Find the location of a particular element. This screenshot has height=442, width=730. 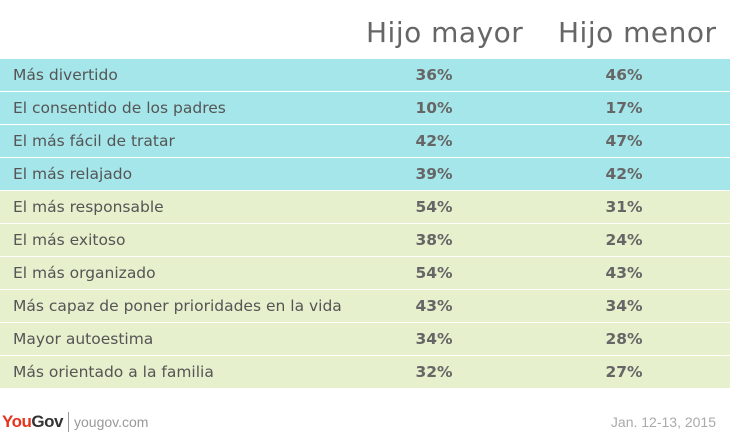

value-hijo-menor: 46% is located at coordinates (624, 75).